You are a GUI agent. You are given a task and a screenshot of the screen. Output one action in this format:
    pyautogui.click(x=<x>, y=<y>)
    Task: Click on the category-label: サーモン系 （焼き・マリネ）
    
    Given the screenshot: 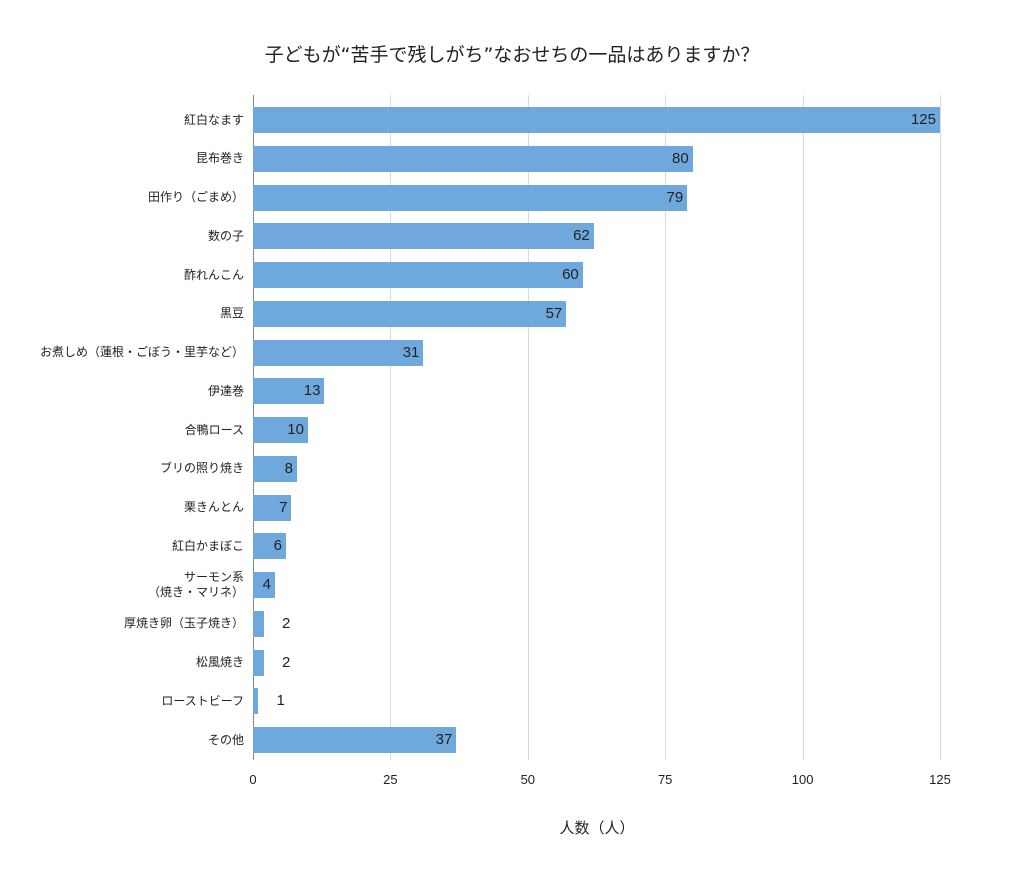 What is the action you would take?
    pyautogui.click(x=195, y=584)
    